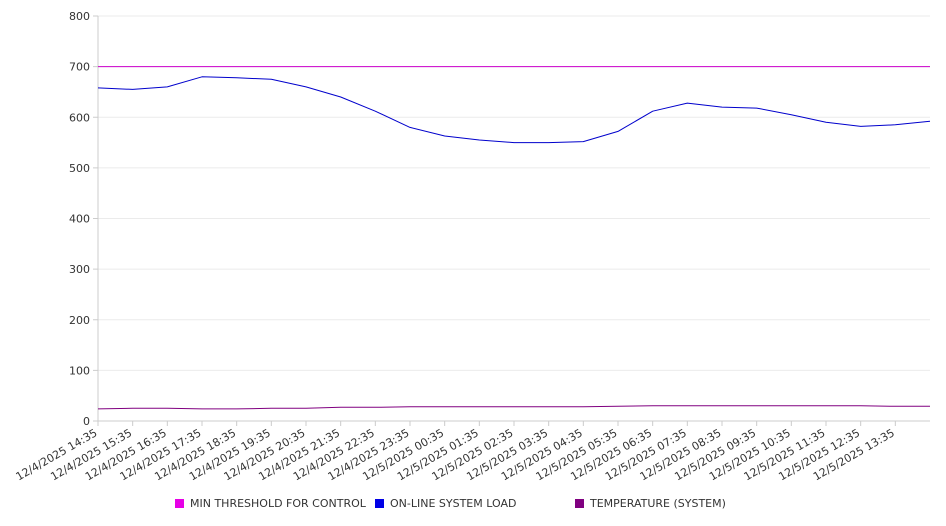 Image resolution: width=946 pixels, height=526 pixels. Describe the element at coordinates (658, 503) in the screenshot. I see `legend-label: TEMPERATURE (SYSTEM)` at that location.